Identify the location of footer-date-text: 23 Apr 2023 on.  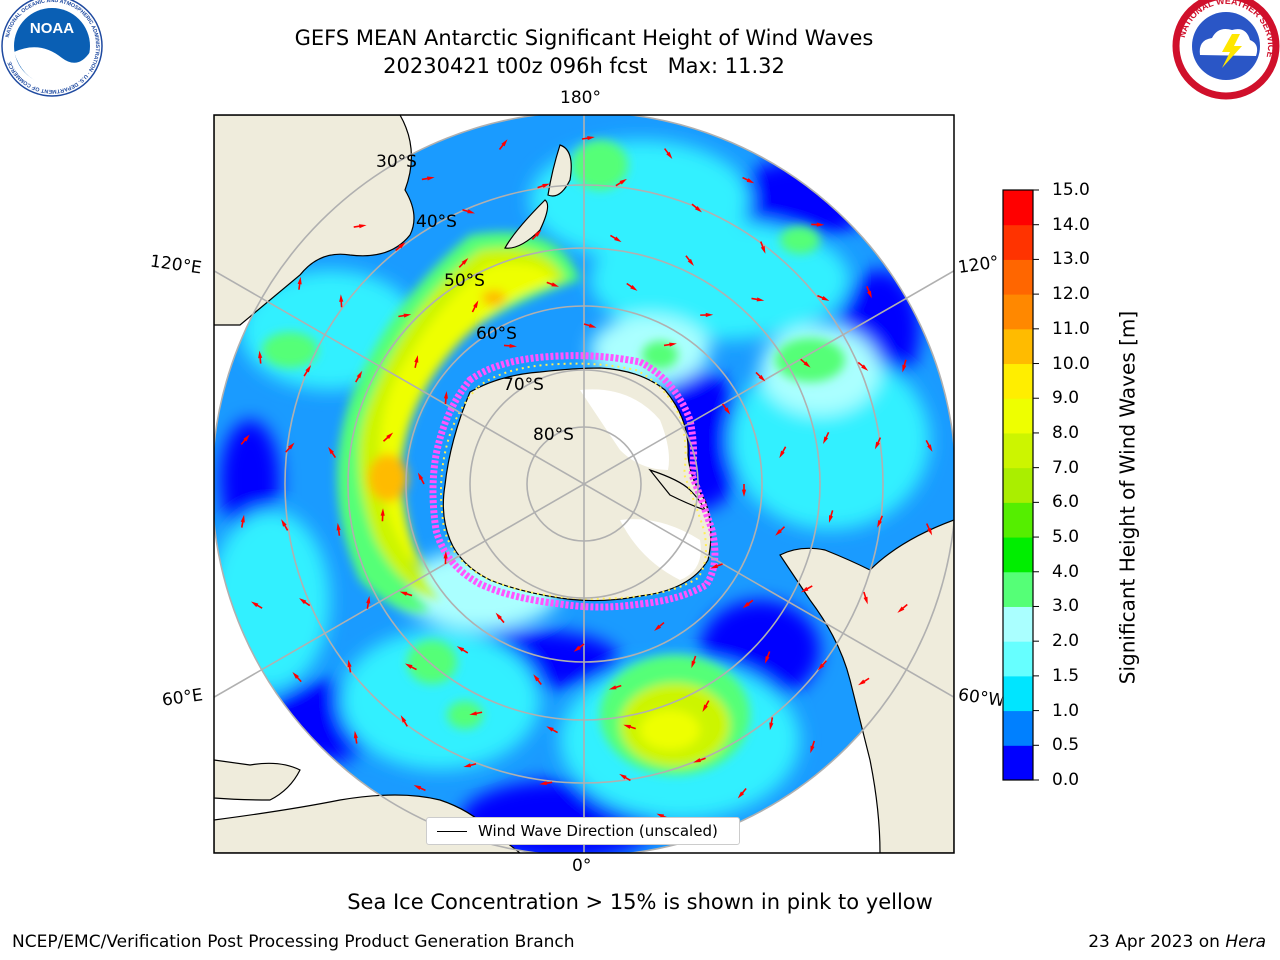
(1157, 942).